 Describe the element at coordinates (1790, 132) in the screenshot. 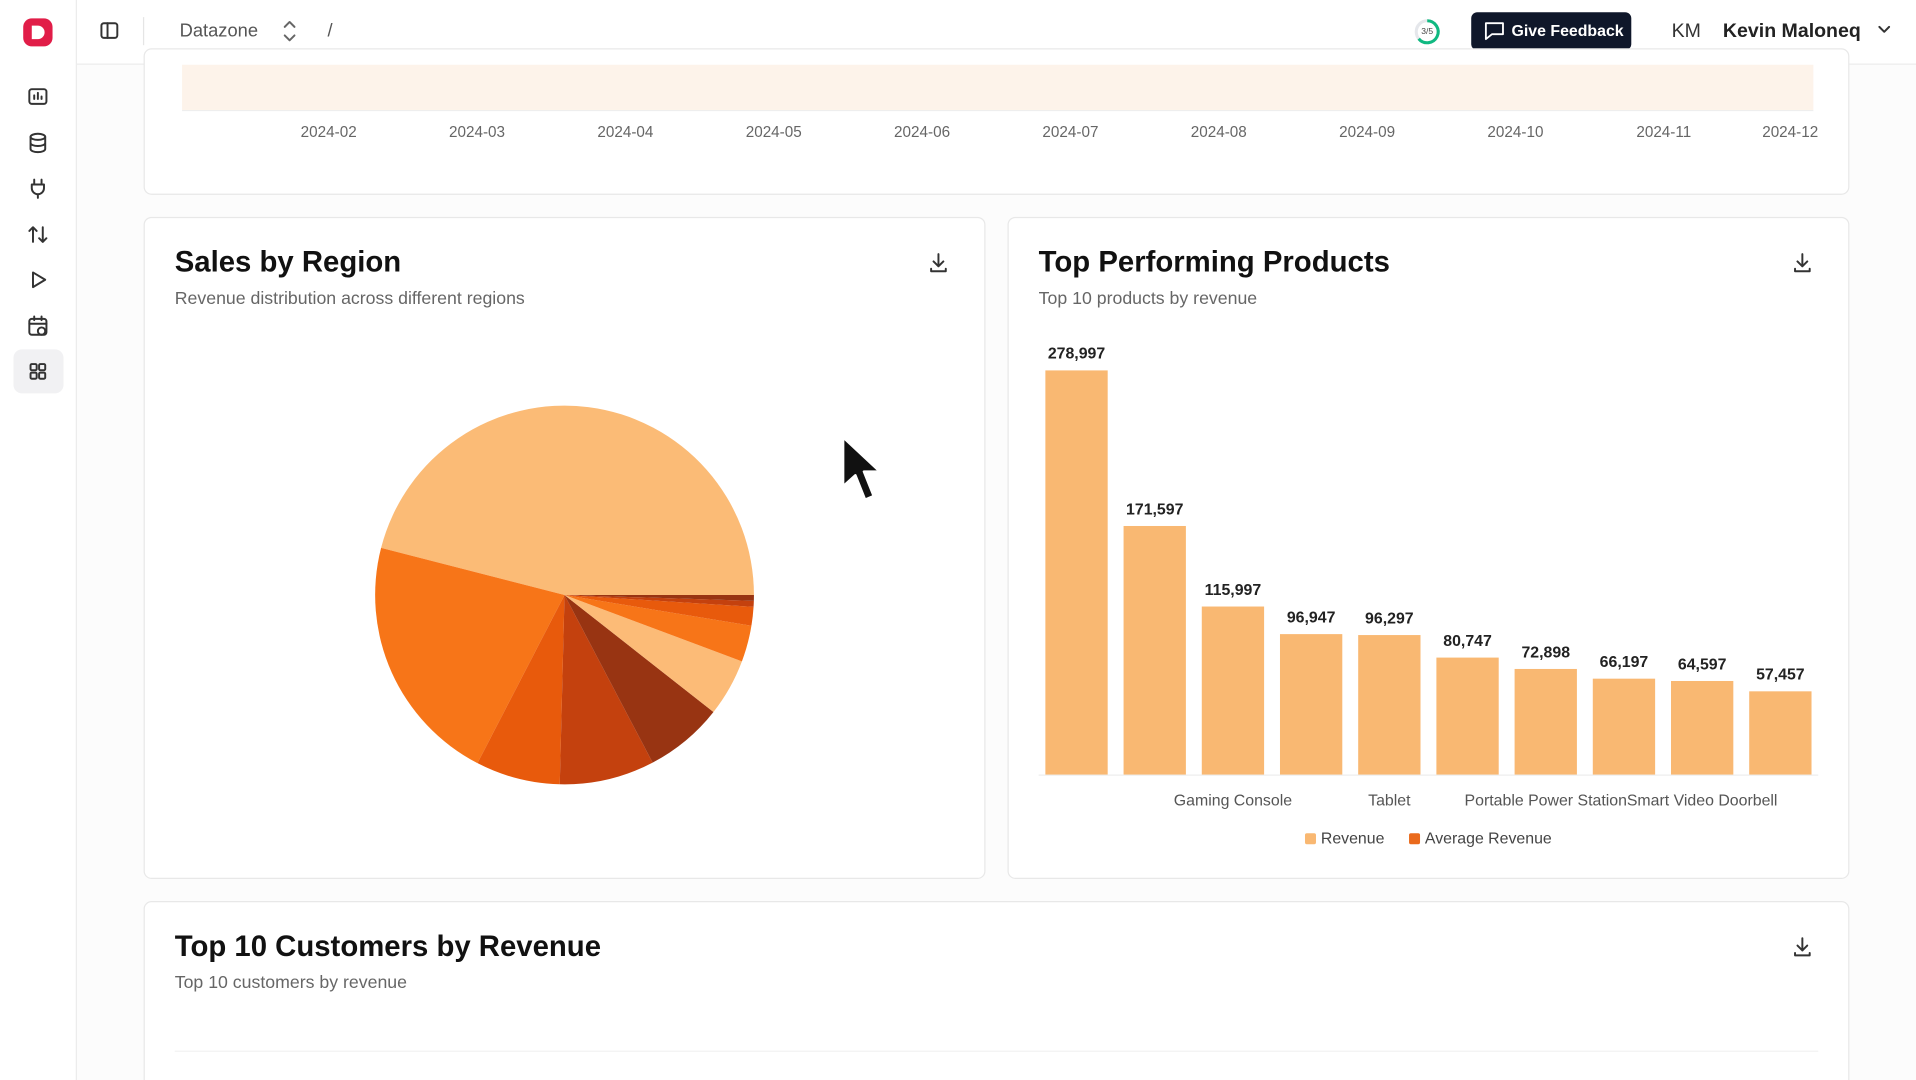

I see `x-tick-label: 2024-12` at that location.